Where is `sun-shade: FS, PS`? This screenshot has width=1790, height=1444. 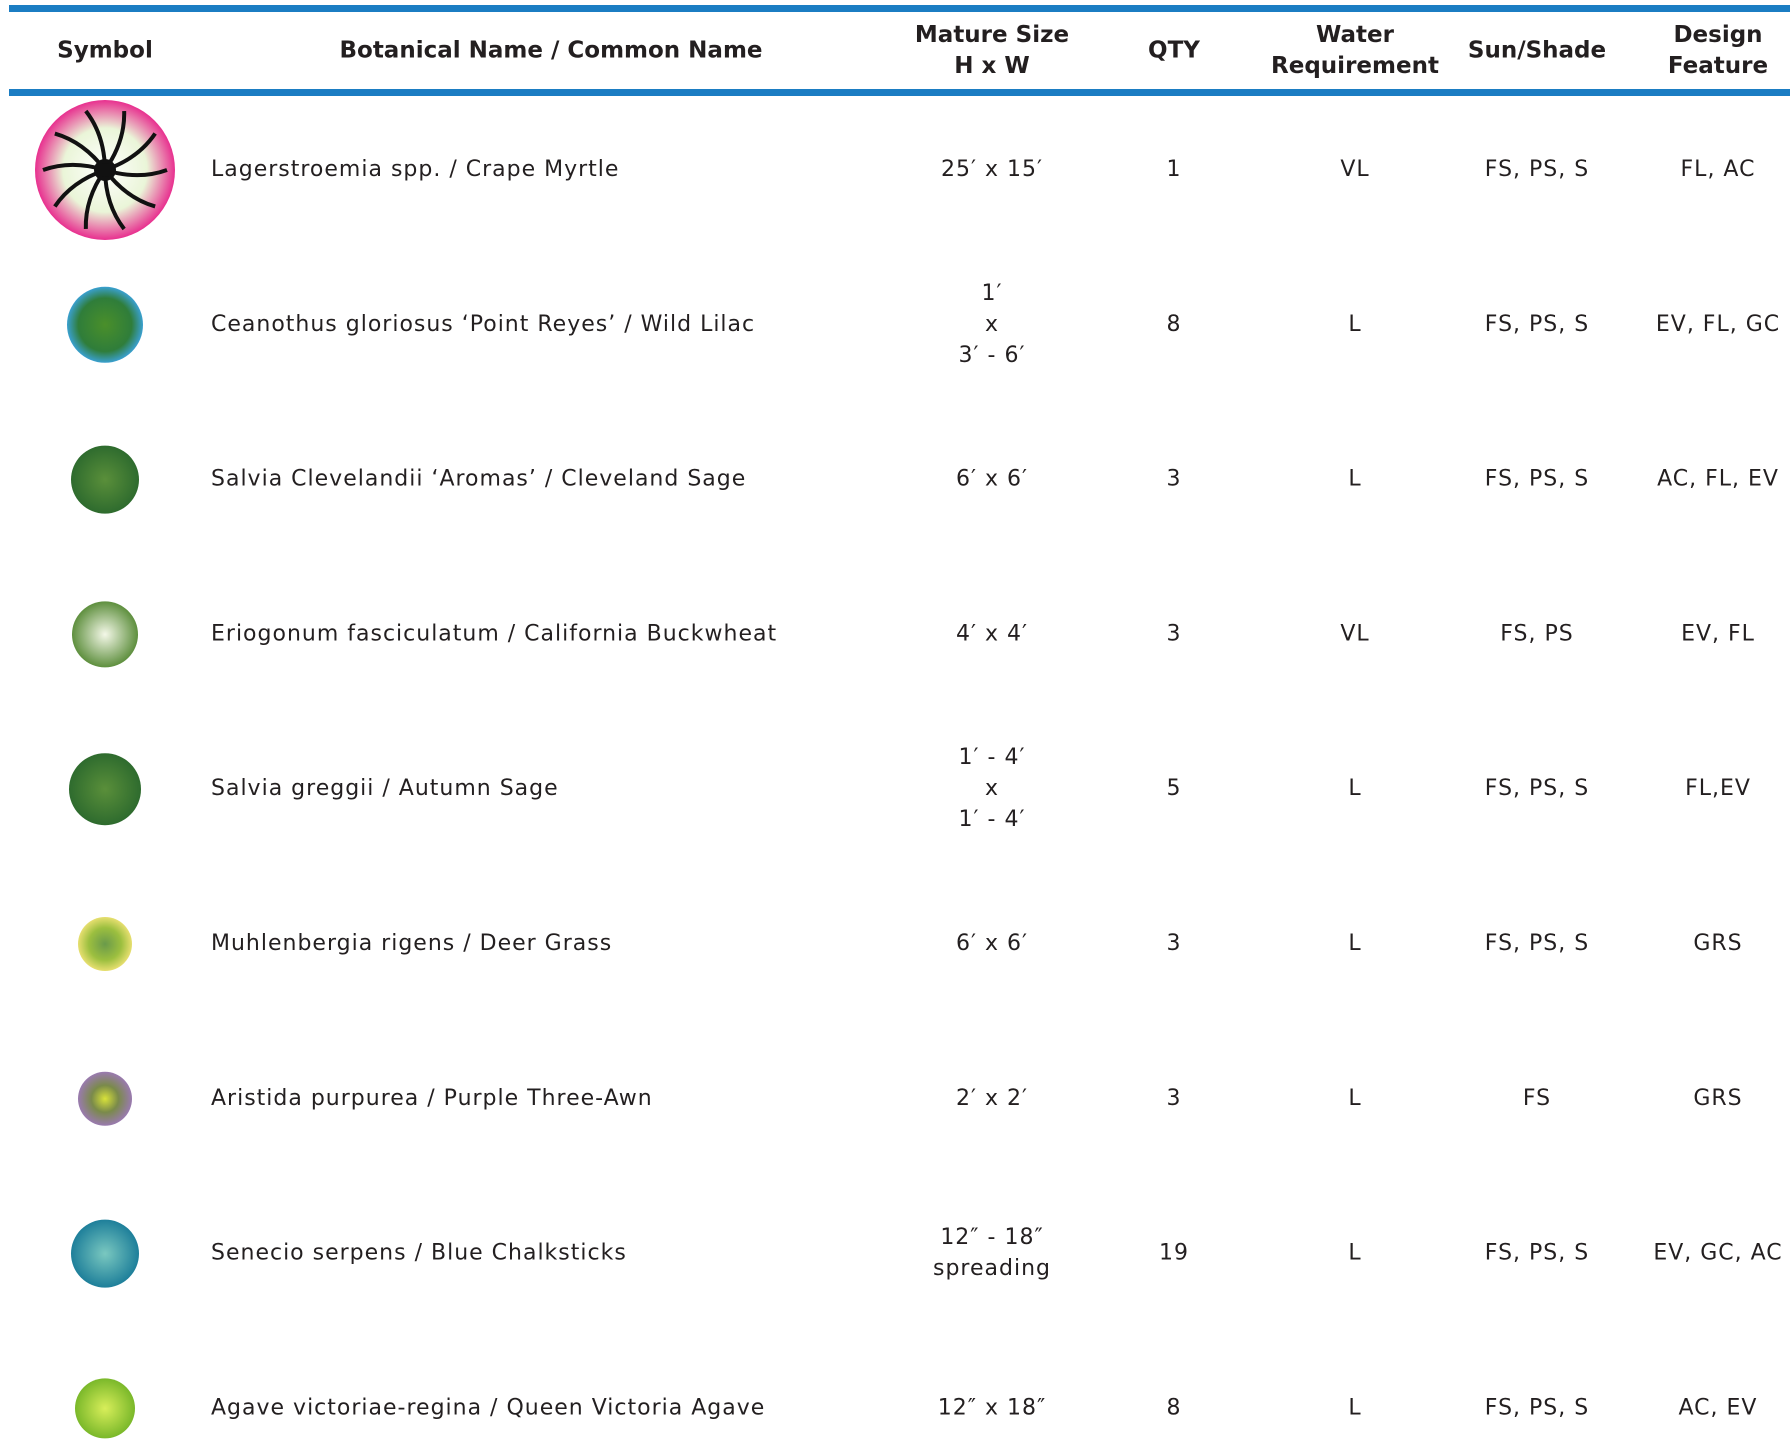 sun-shade: FS, PS is located at coordinates (1536, 633).